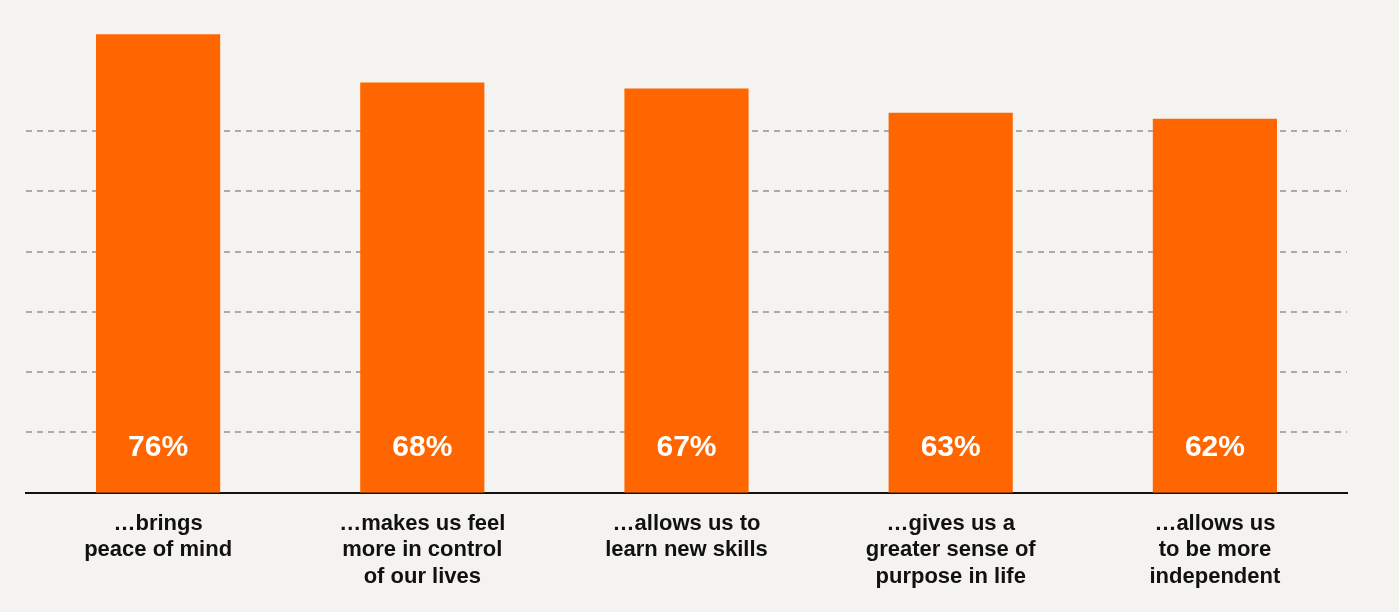 This screenshot has height=612, width=1399. Describe the element at coordinates (422, 446) in the screenshot. I see `data-label: 68%` at that location.